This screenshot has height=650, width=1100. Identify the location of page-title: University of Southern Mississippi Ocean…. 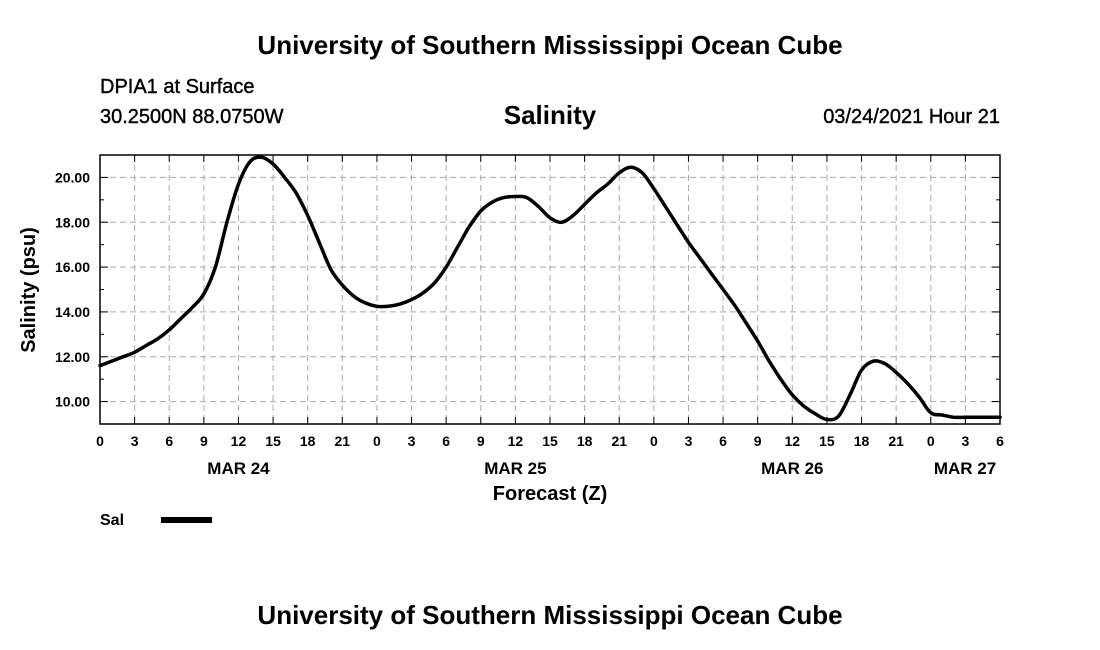
(550, 45).